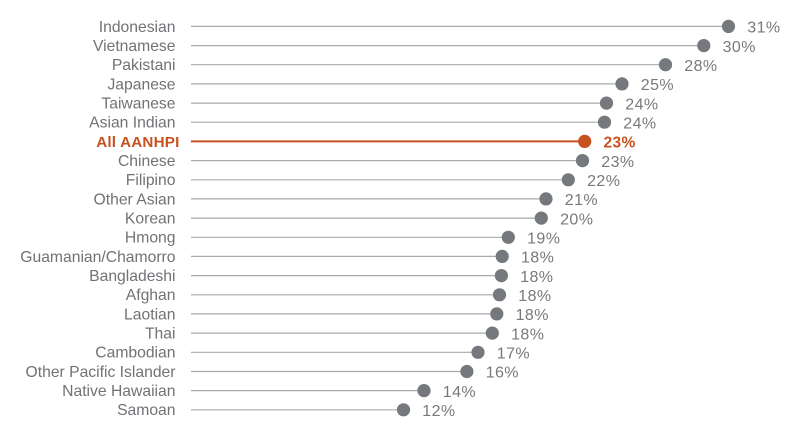  What do you see at coordinates (137, 27) in the screenshot?
I see `svg-text: Indonesian` at bounding box center [137, 27].